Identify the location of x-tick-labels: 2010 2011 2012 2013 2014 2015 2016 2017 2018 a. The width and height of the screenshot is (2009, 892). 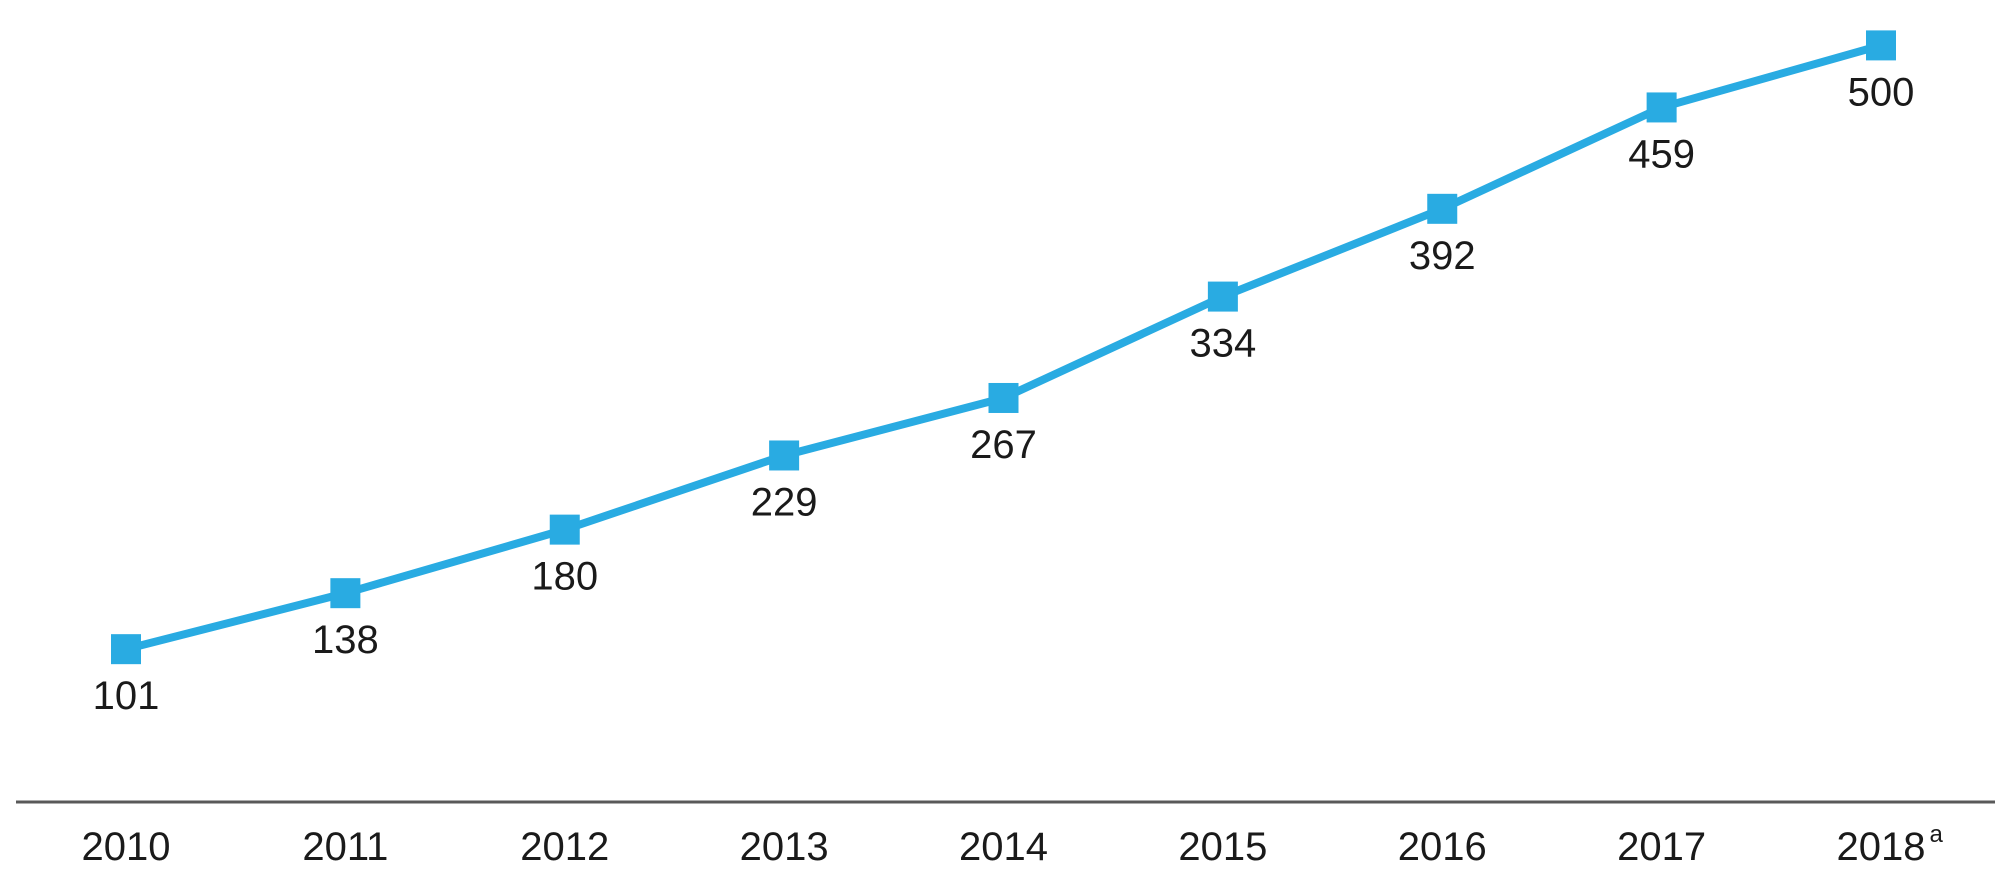
(1013, 845).